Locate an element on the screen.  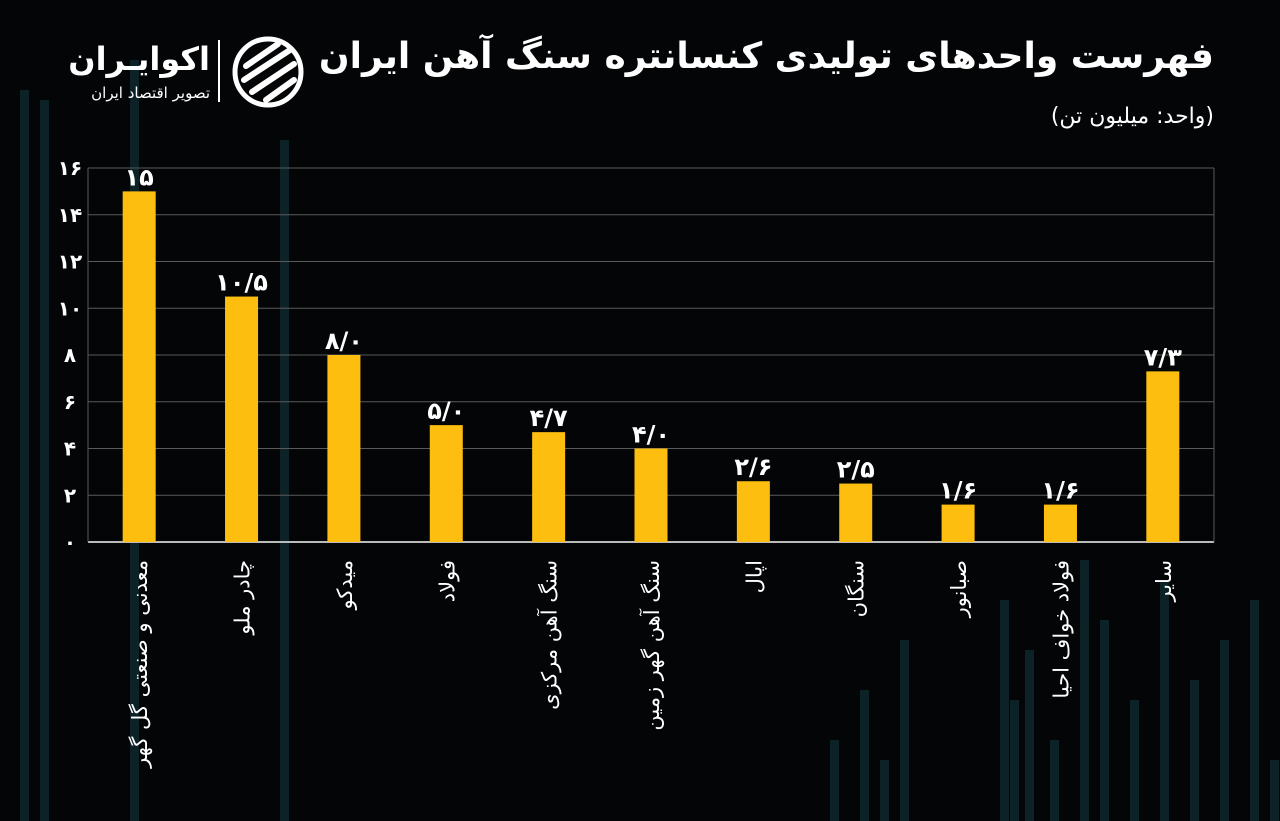
x-tick-label: صبانور is located at coordinates (959, 589).